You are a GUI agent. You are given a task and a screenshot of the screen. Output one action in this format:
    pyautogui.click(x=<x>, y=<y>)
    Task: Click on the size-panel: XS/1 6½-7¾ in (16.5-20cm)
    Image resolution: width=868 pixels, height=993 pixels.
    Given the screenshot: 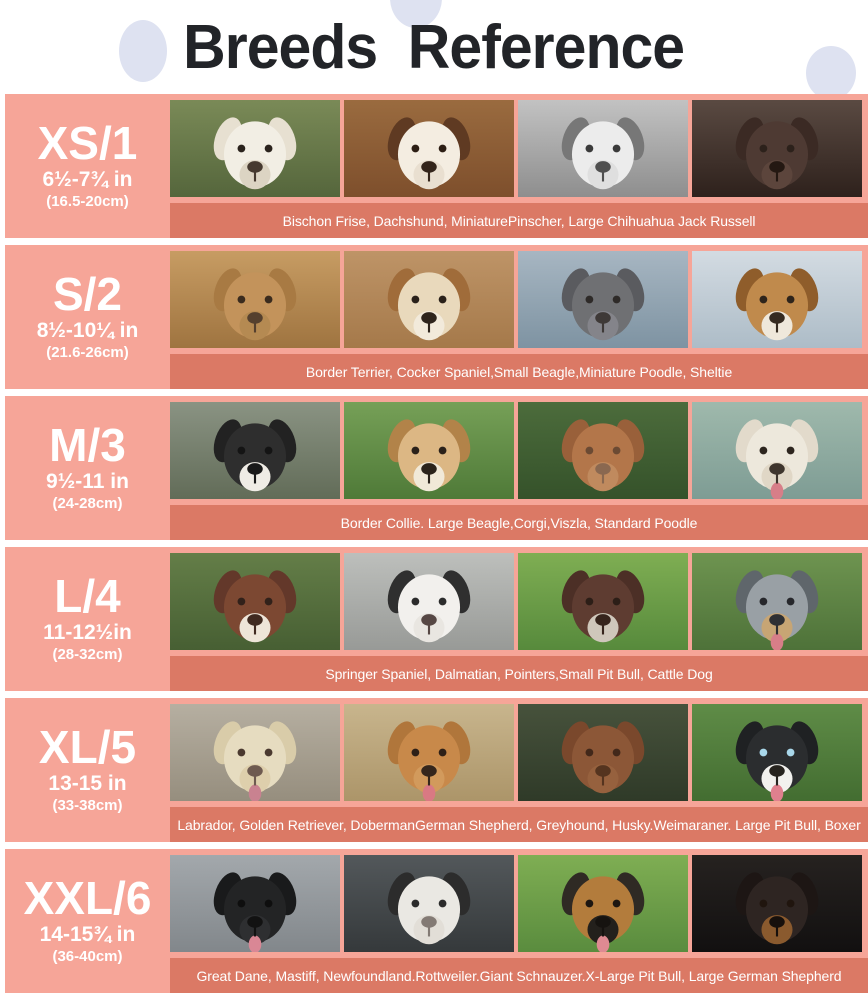 What is the action you would take?
    pyautogui.click(x=87, y=166)
    